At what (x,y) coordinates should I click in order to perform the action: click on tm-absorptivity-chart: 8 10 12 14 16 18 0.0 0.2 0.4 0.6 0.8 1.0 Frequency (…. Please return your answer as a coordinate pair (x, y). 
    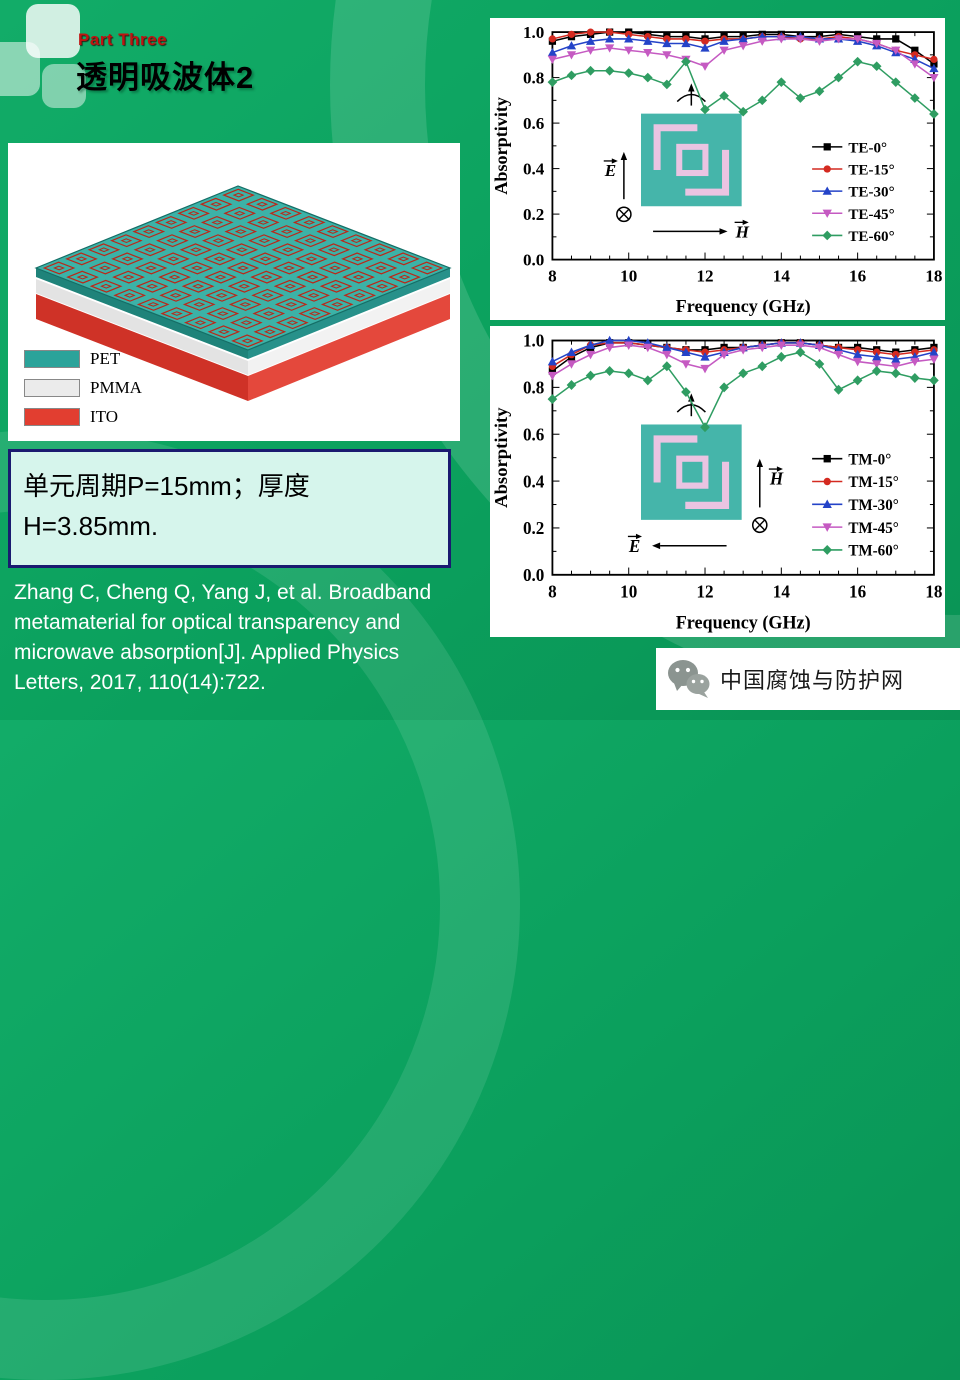
    Looking at the image, I should click on (717, 481).